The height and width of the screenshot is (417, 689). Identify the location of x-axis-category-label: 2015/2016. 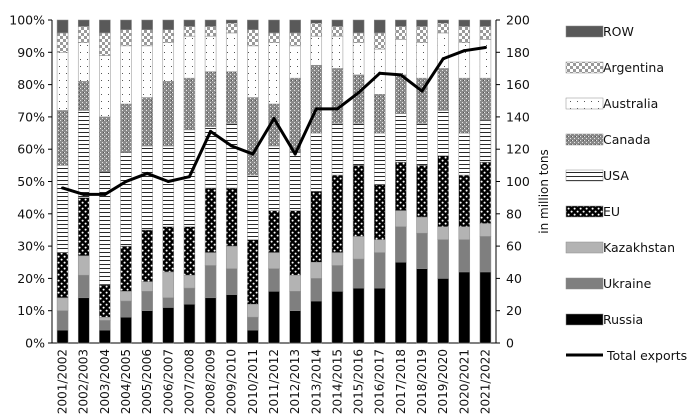
(359, 381).